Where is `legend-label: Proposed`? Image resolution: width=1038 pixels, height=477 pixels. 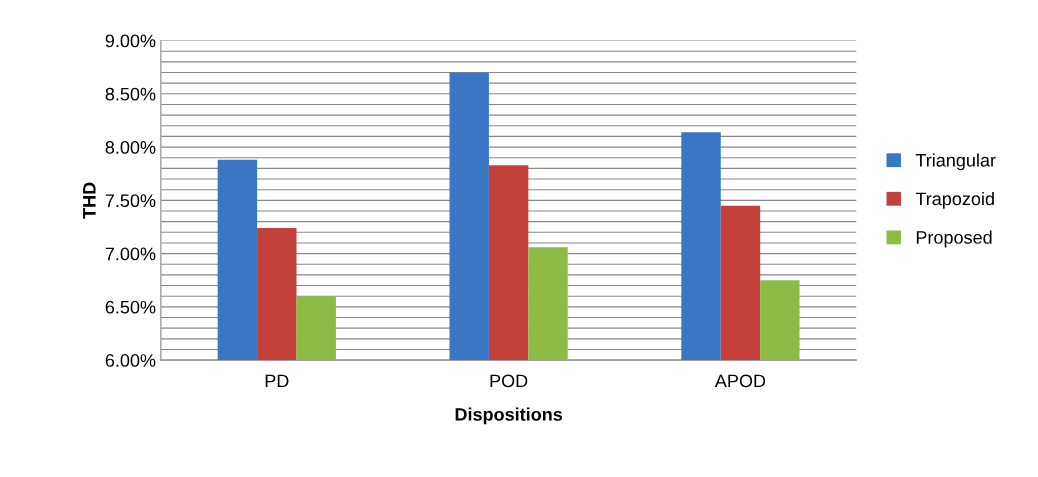 legend-label: Proposed is located at coordinates (954, 239).